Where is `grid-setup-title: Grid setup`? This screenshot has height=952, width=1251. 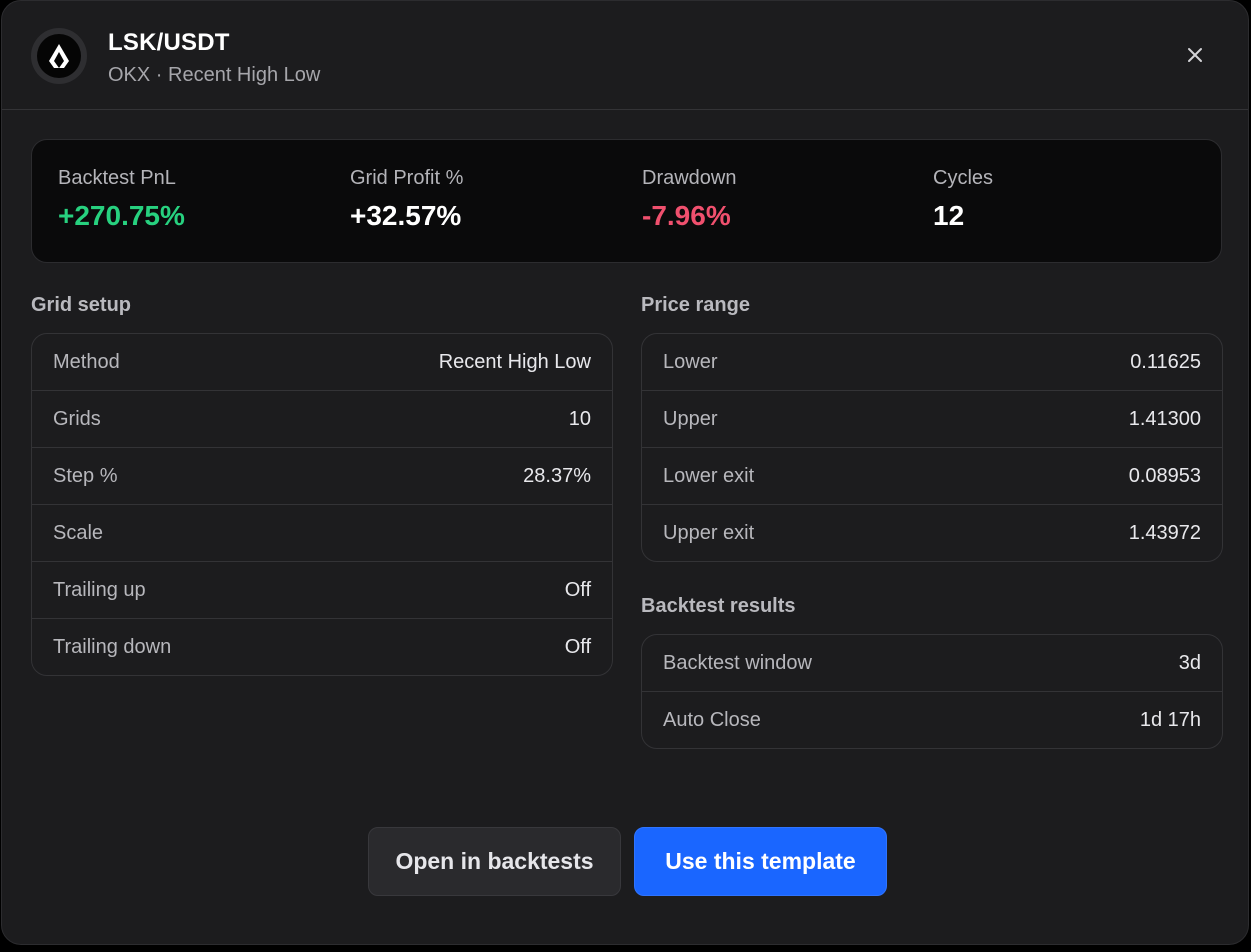
grid-setup-title: Grid setup is located at coordinates (81, 305).